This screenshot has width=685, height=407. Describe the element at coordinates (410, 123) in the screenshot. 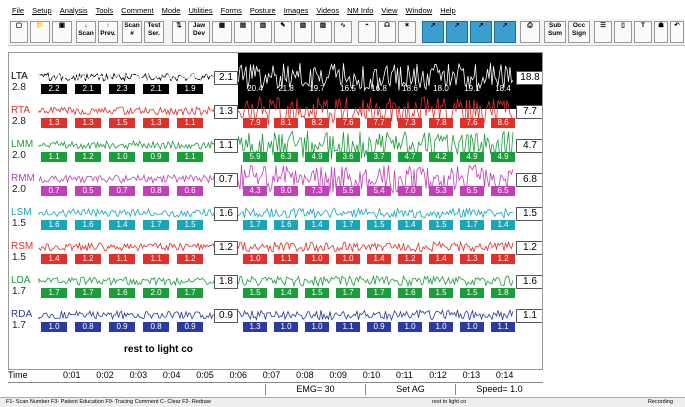

I see `segment-value: 7.3` at that location.